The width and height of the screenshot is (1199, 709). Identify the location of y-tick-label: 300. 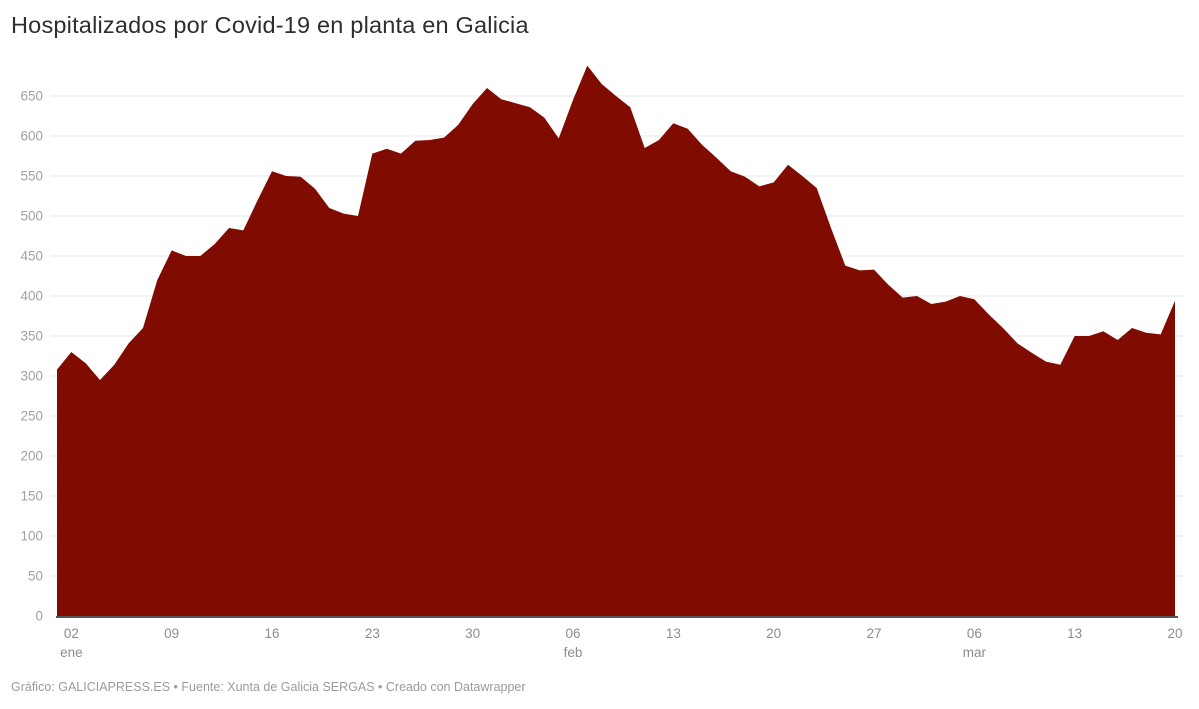
(31, 376).